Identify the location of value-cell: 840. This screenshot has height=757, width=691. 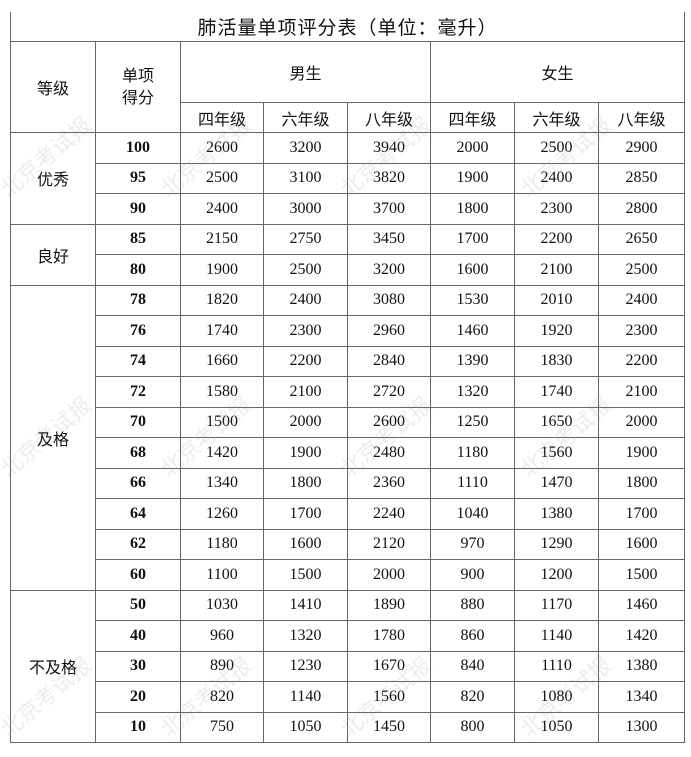
(472, 666).